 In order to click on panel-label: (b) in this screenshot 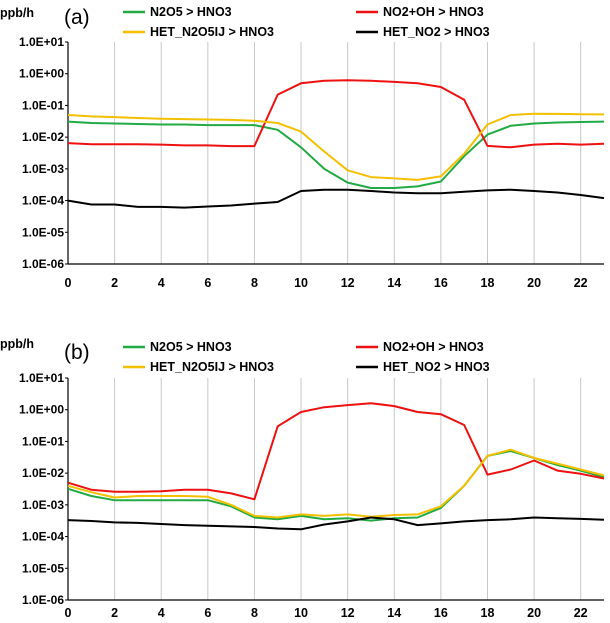, I will do `click(77, 352)`.